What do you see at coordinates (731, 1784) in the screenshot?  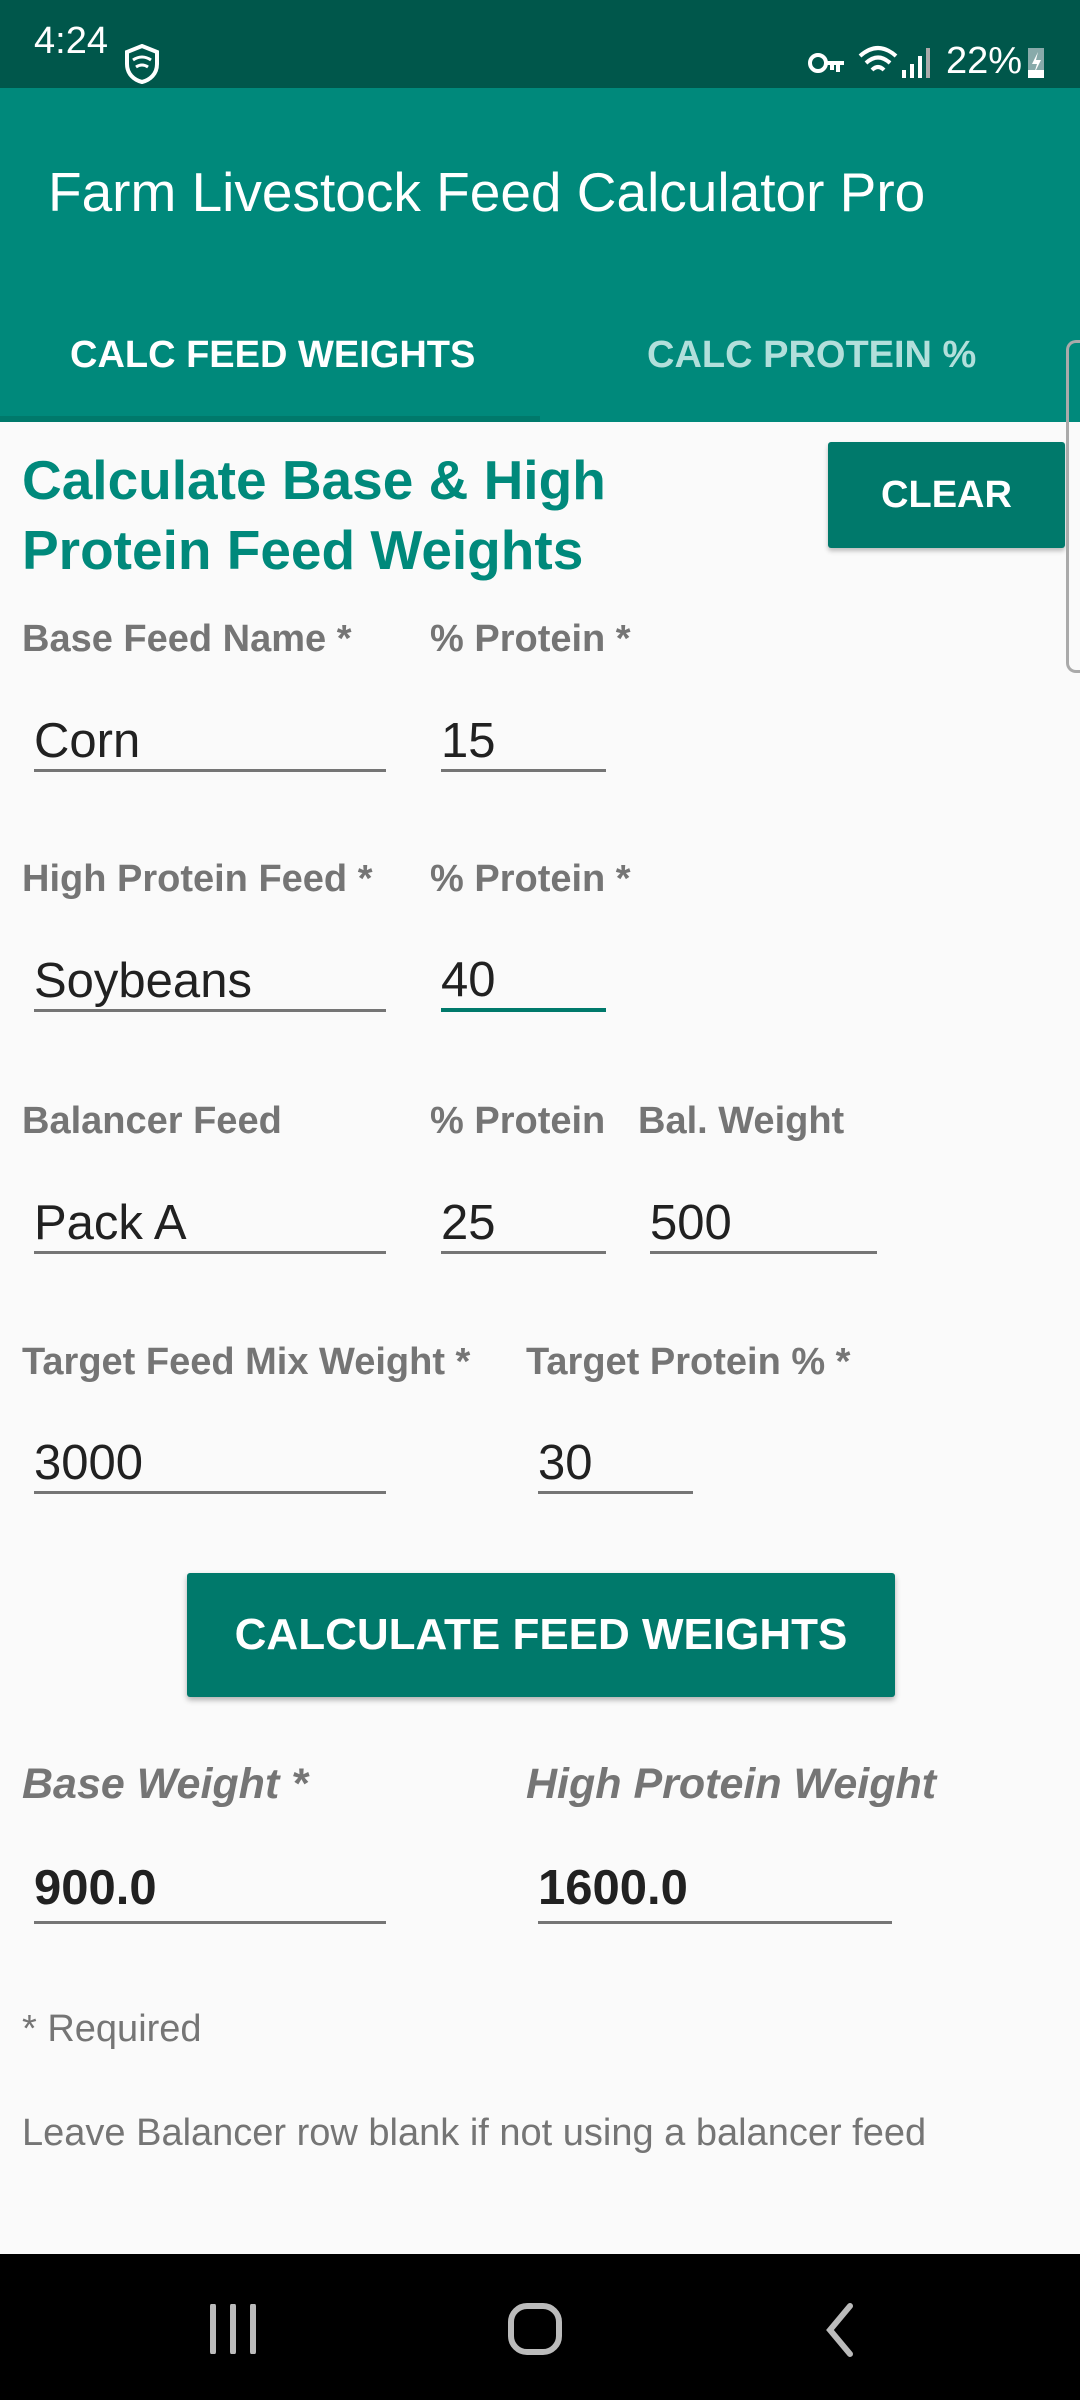 I see `high-protein-weight-label: High Protein Weight` at bounding box center [731, 1784].